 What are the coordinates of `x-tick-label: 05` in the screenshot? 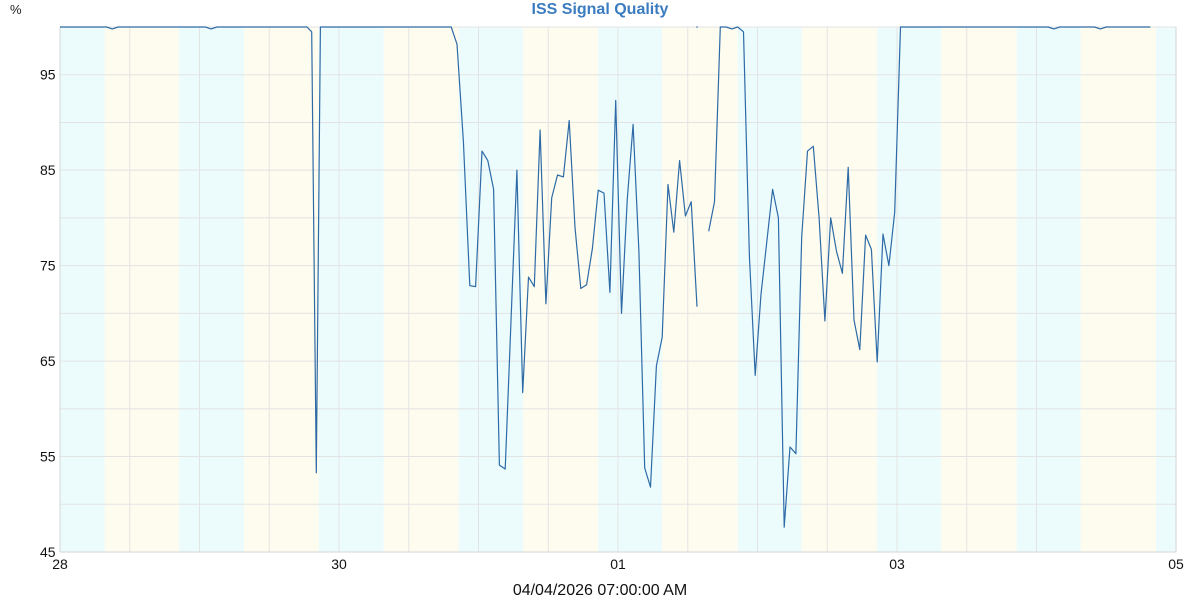 It's located at (1176, 564).